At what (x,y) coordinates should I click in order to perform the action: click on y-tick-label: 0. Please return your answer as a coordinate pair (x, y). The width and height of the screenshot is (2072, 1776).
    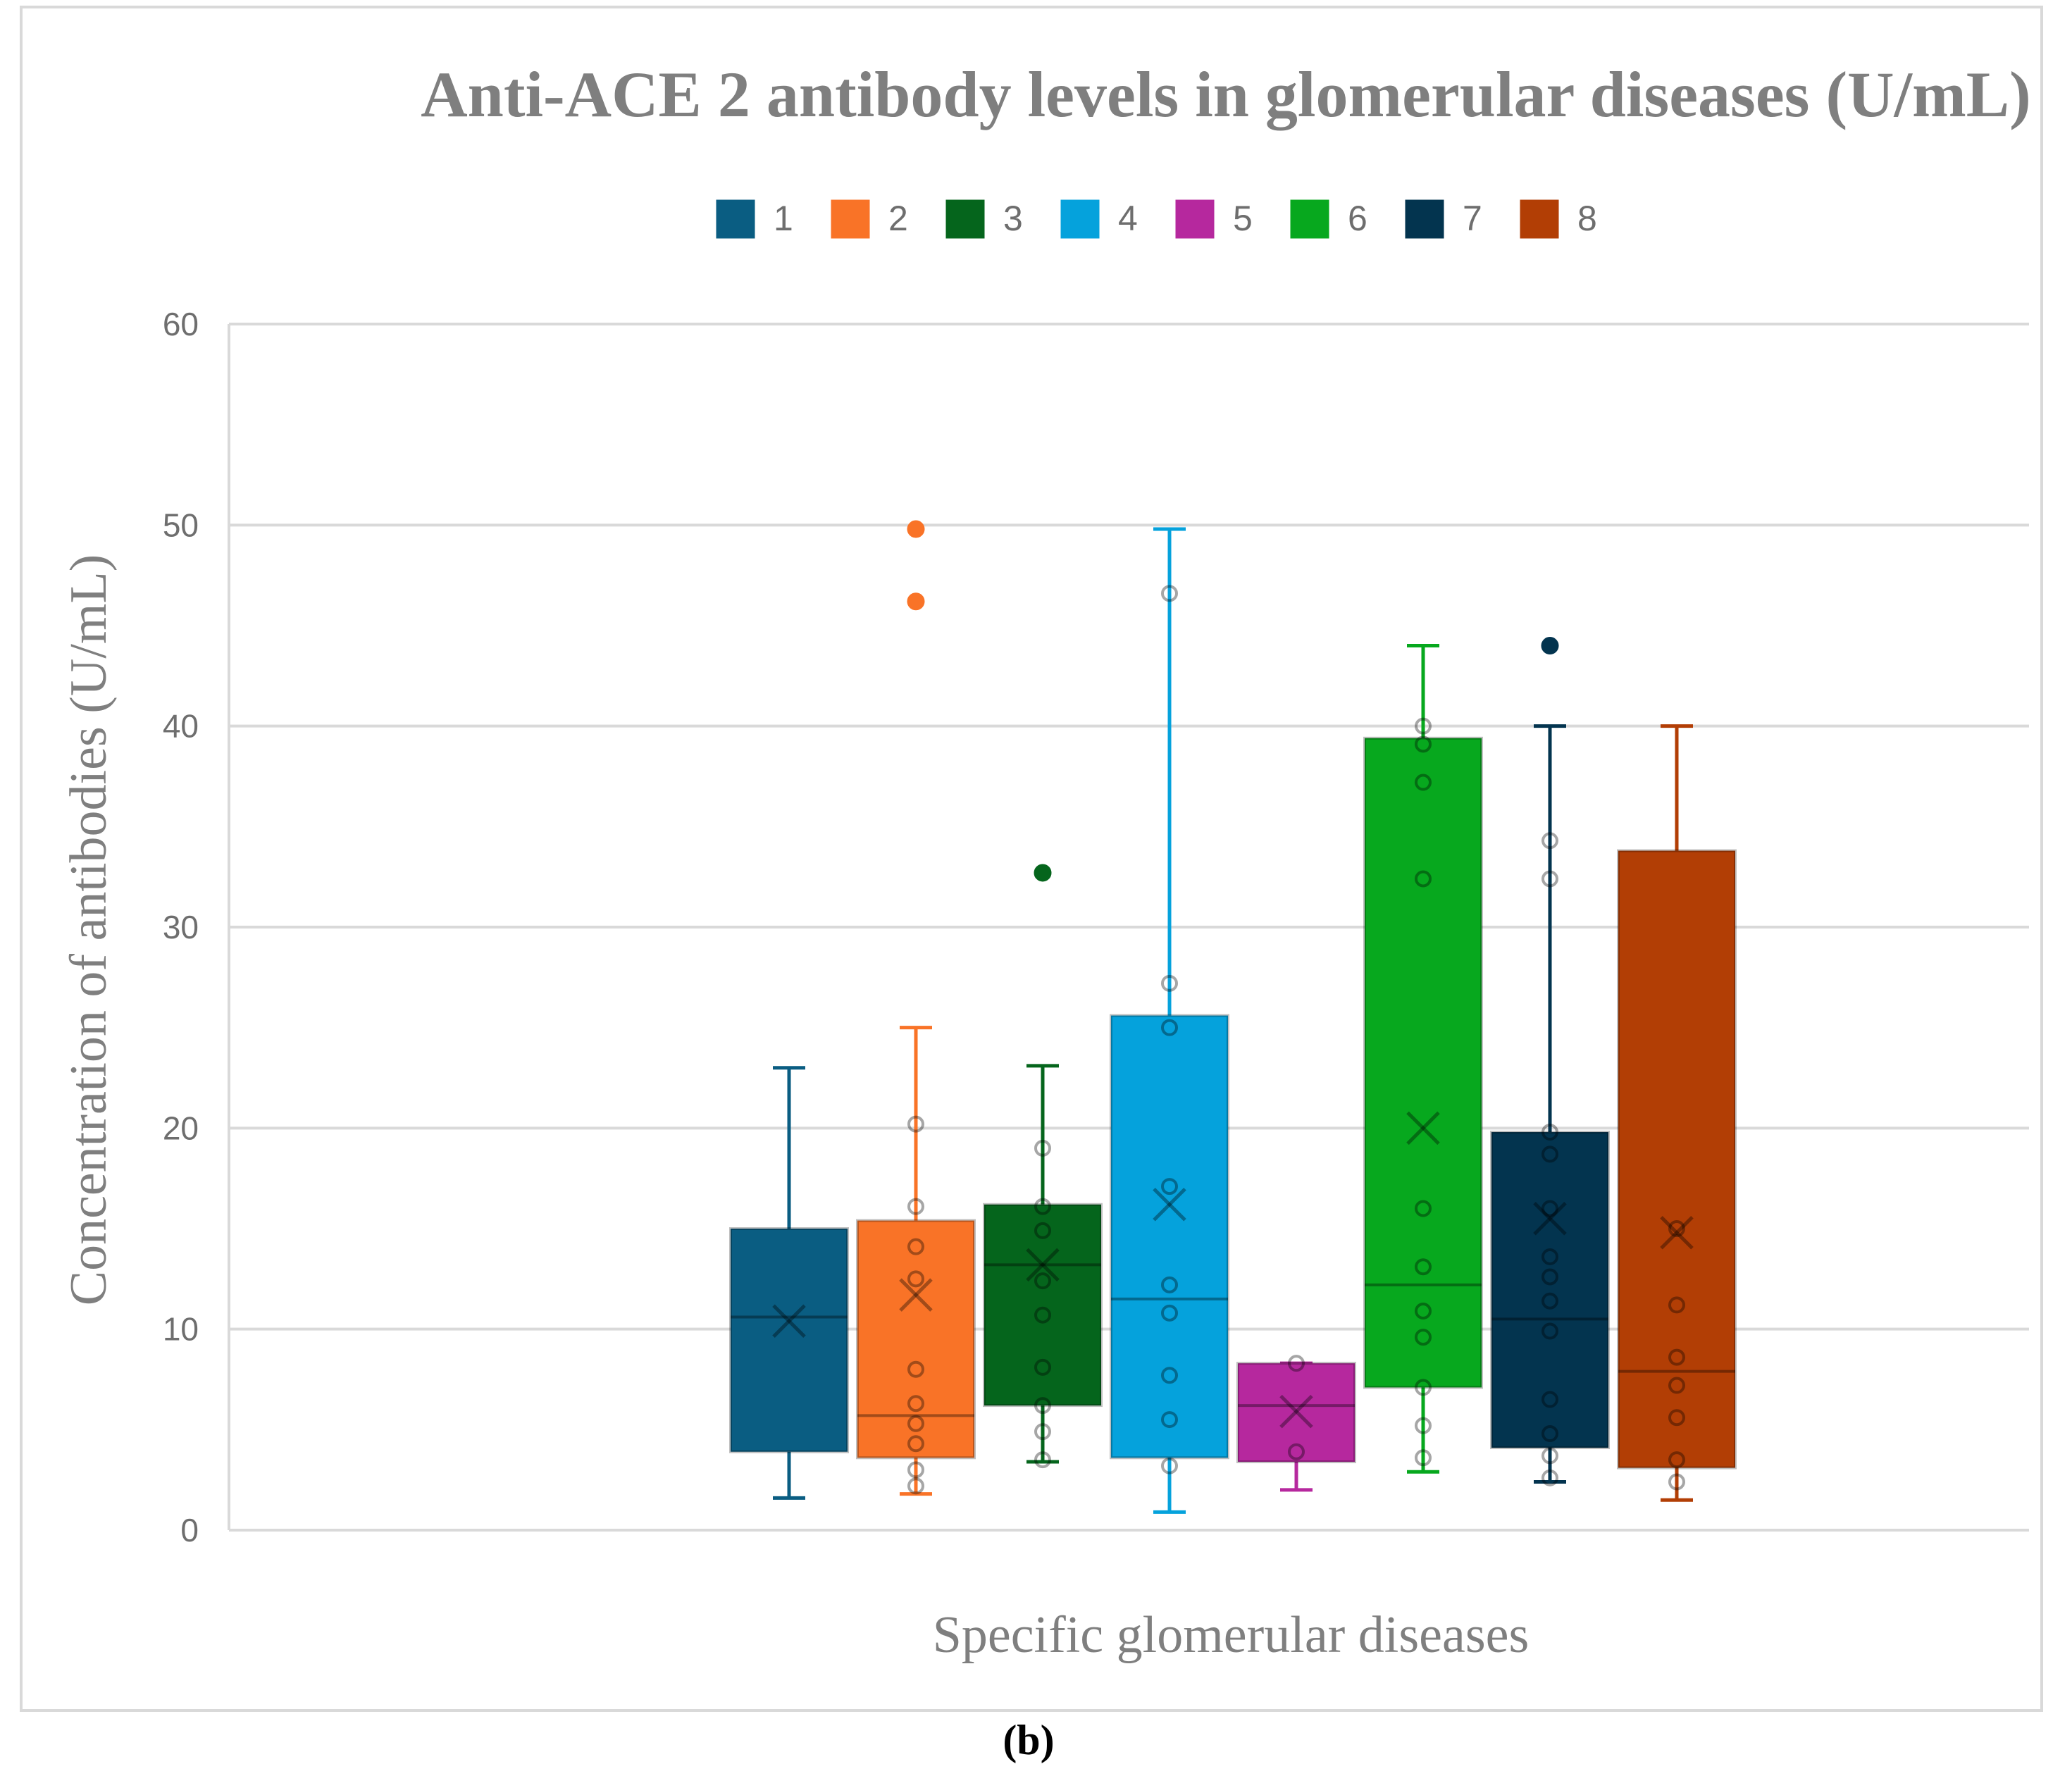
    Looking at the image, I should click on (189, 1530).